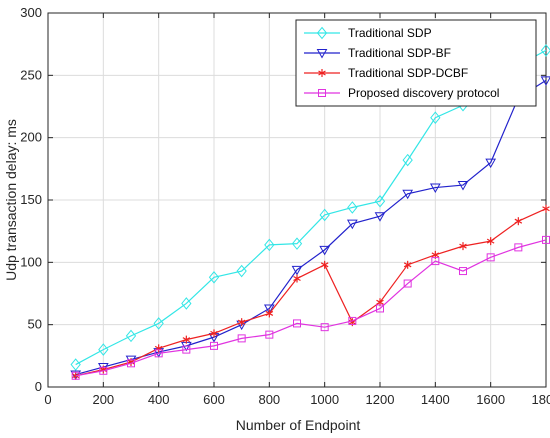  I want to click on y-tick-label: 250, so click(31, 74).